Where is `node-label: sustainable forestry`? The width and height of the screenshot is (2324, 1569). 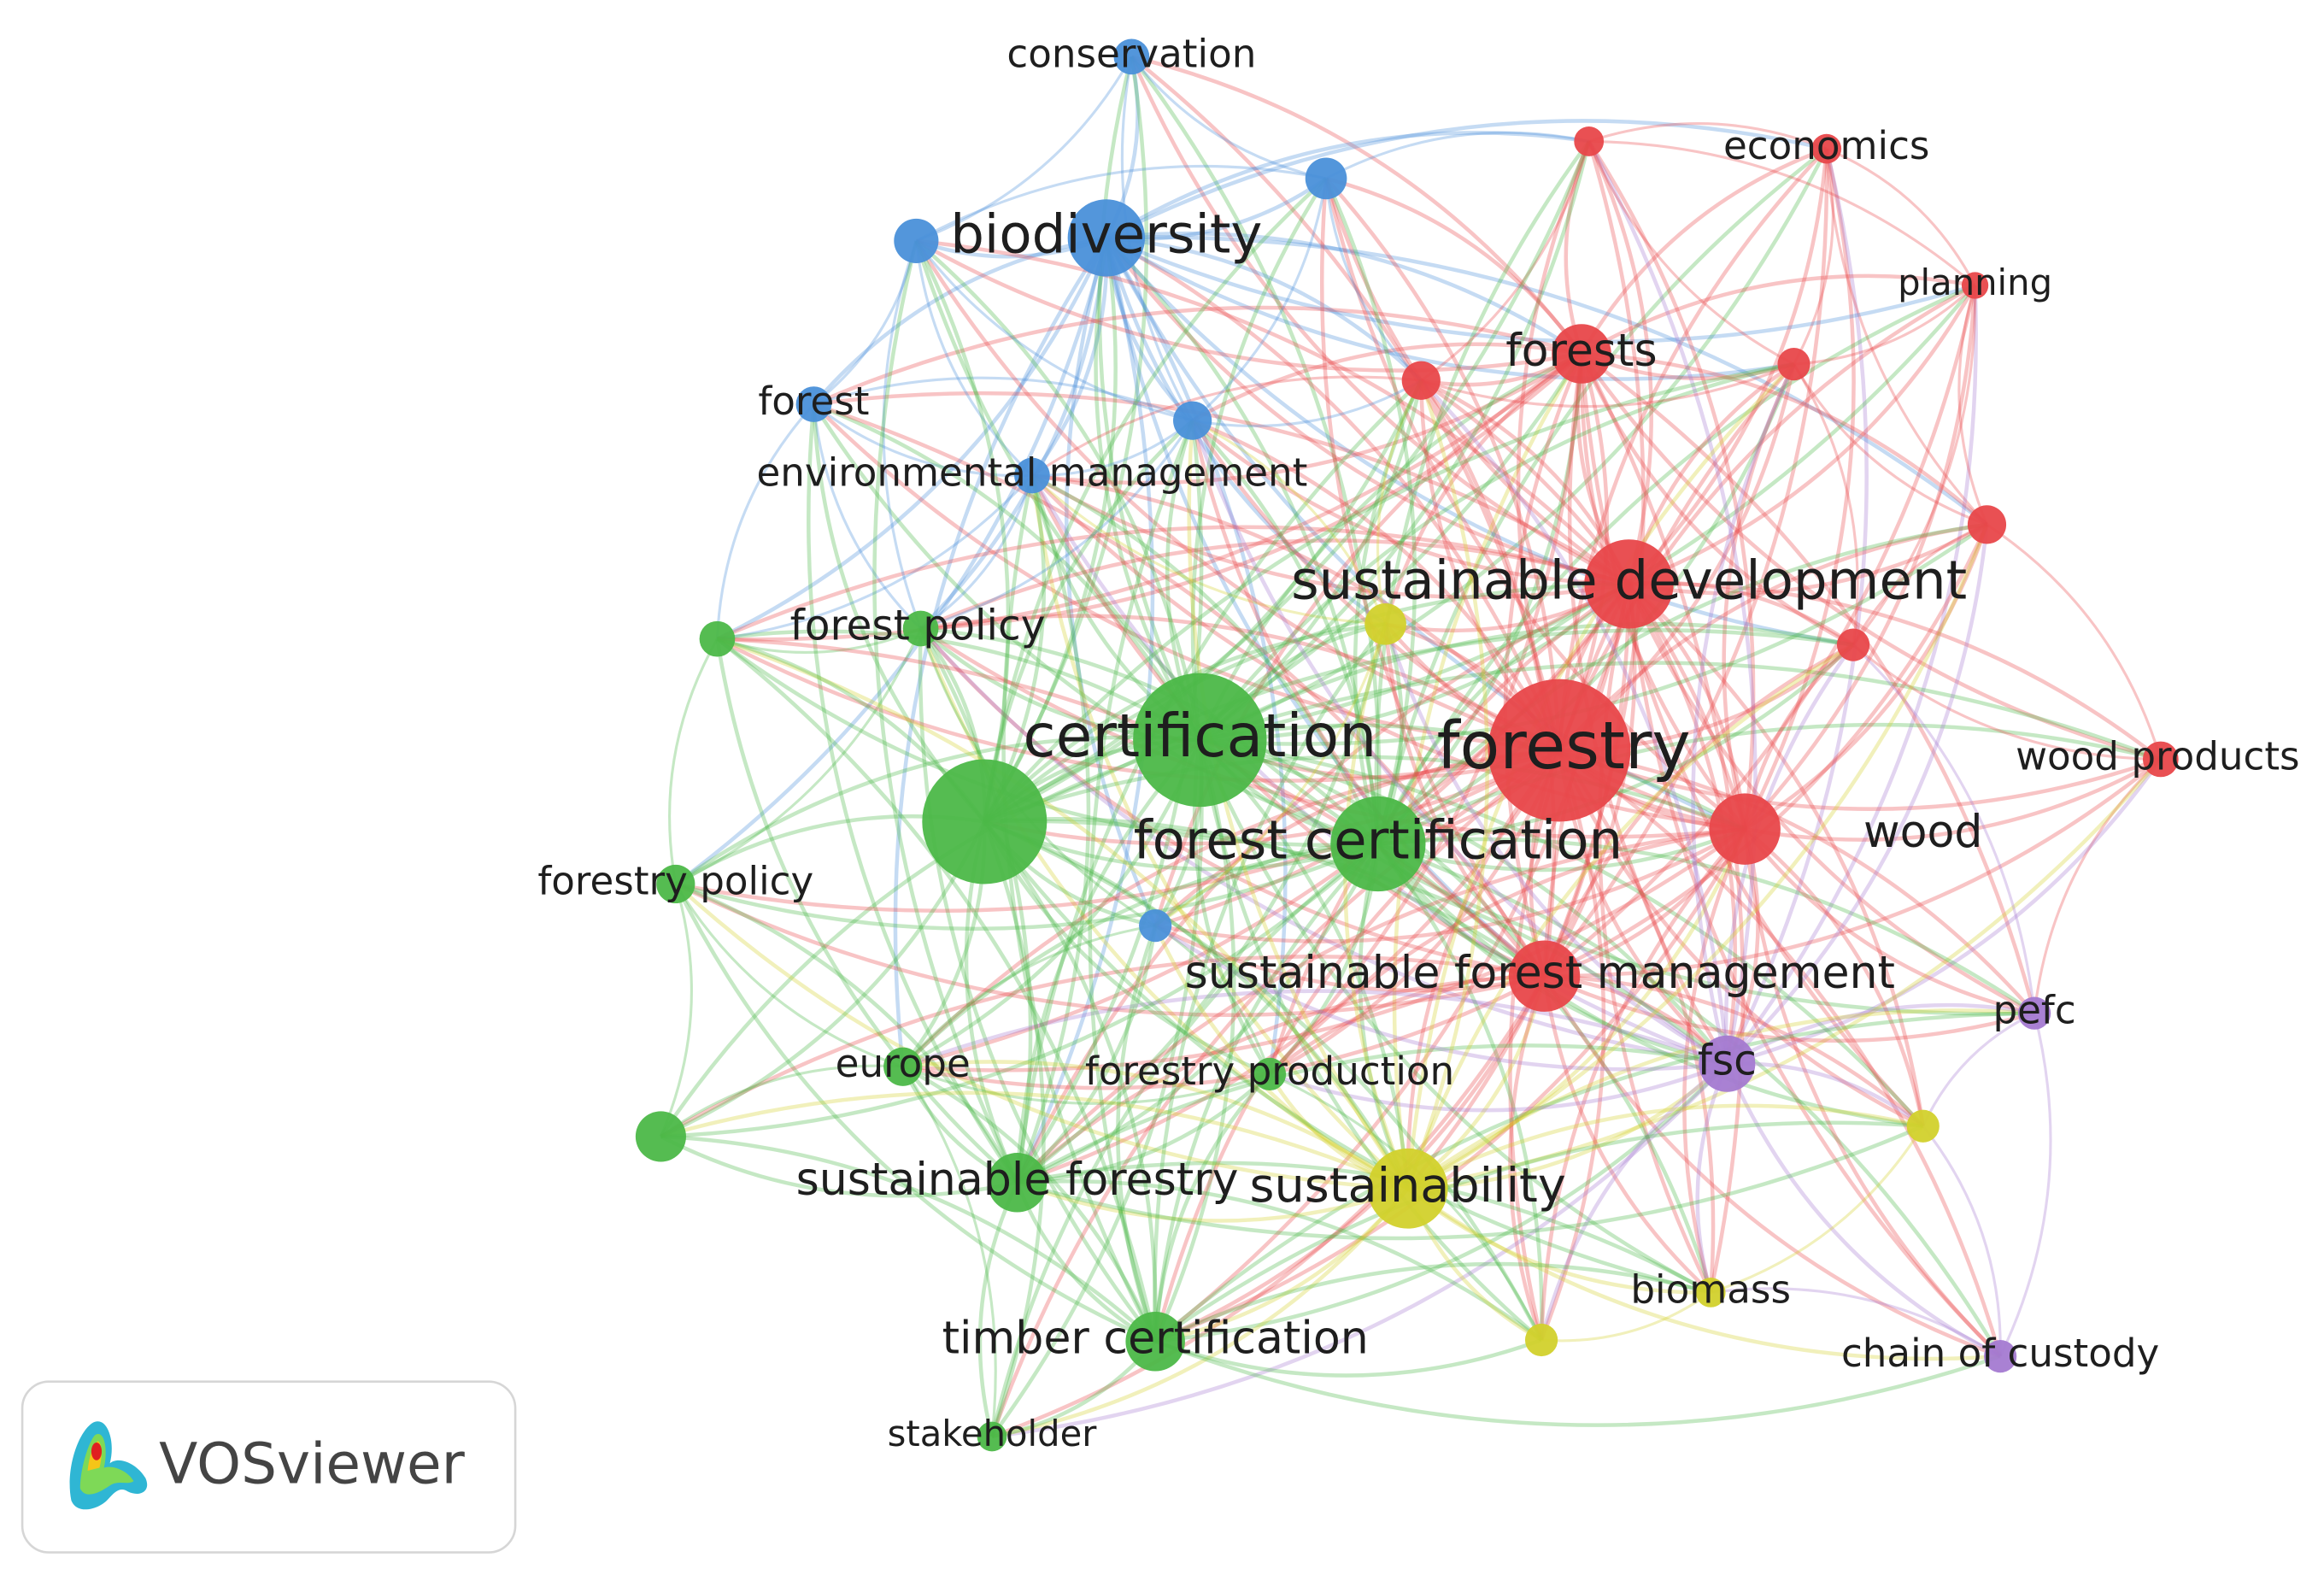
node-label: sustainable forestry is located at coordinates (1017, 1180).